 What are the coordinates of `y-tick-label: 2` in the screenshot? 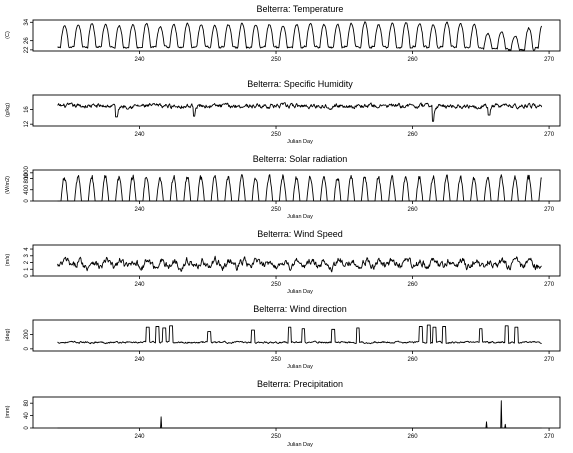 It's located at (27, 262).